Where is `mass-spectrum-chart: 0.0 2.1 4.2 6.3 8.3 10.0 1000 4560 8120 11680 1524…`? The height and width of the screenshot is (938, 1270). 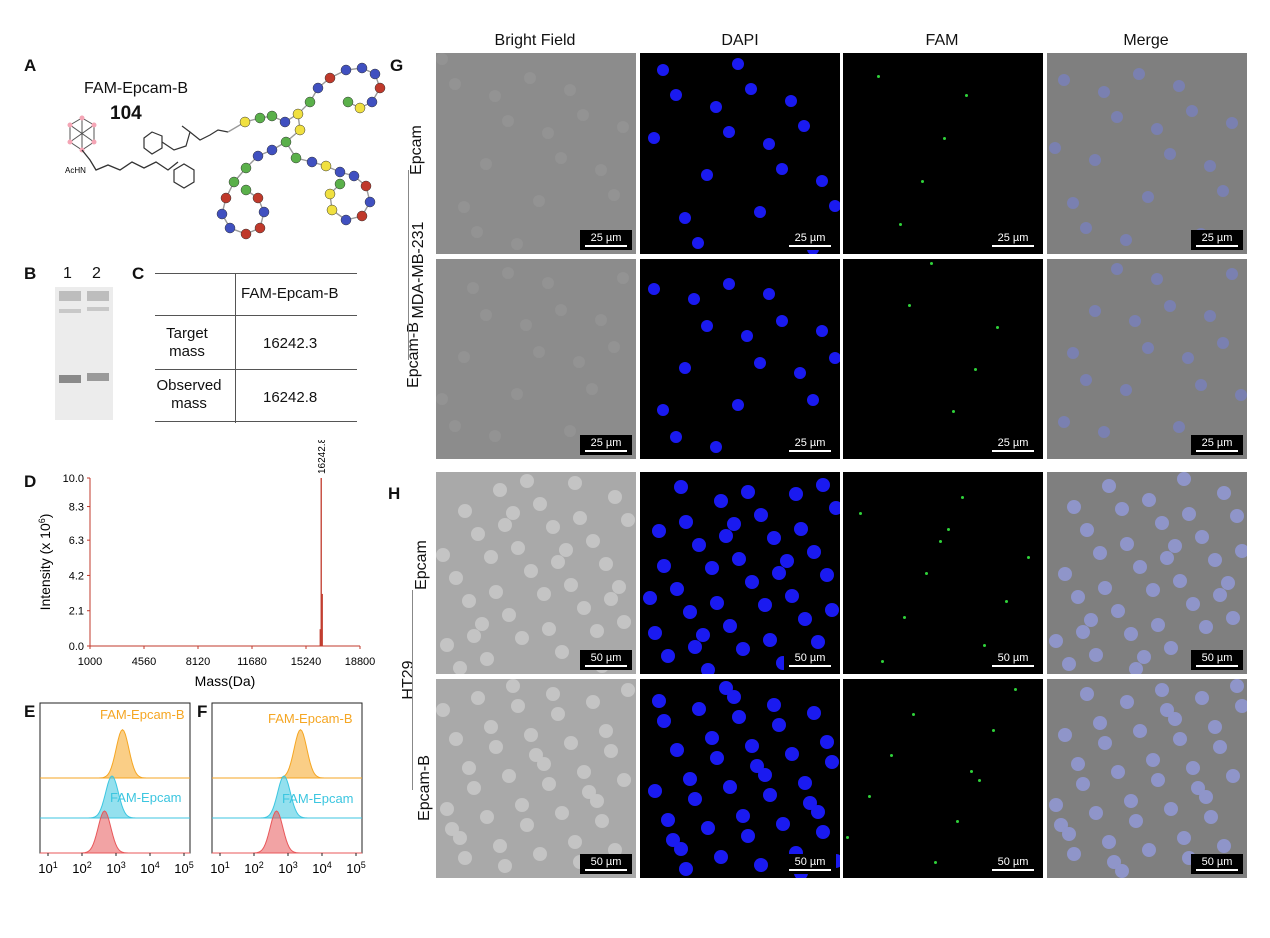
mass-spectrum-chart: 0.0 2.1 4.2 6.3 8.3 10.0 1000 4560 8120 11680 1524… is located at coordinates (206, 564).